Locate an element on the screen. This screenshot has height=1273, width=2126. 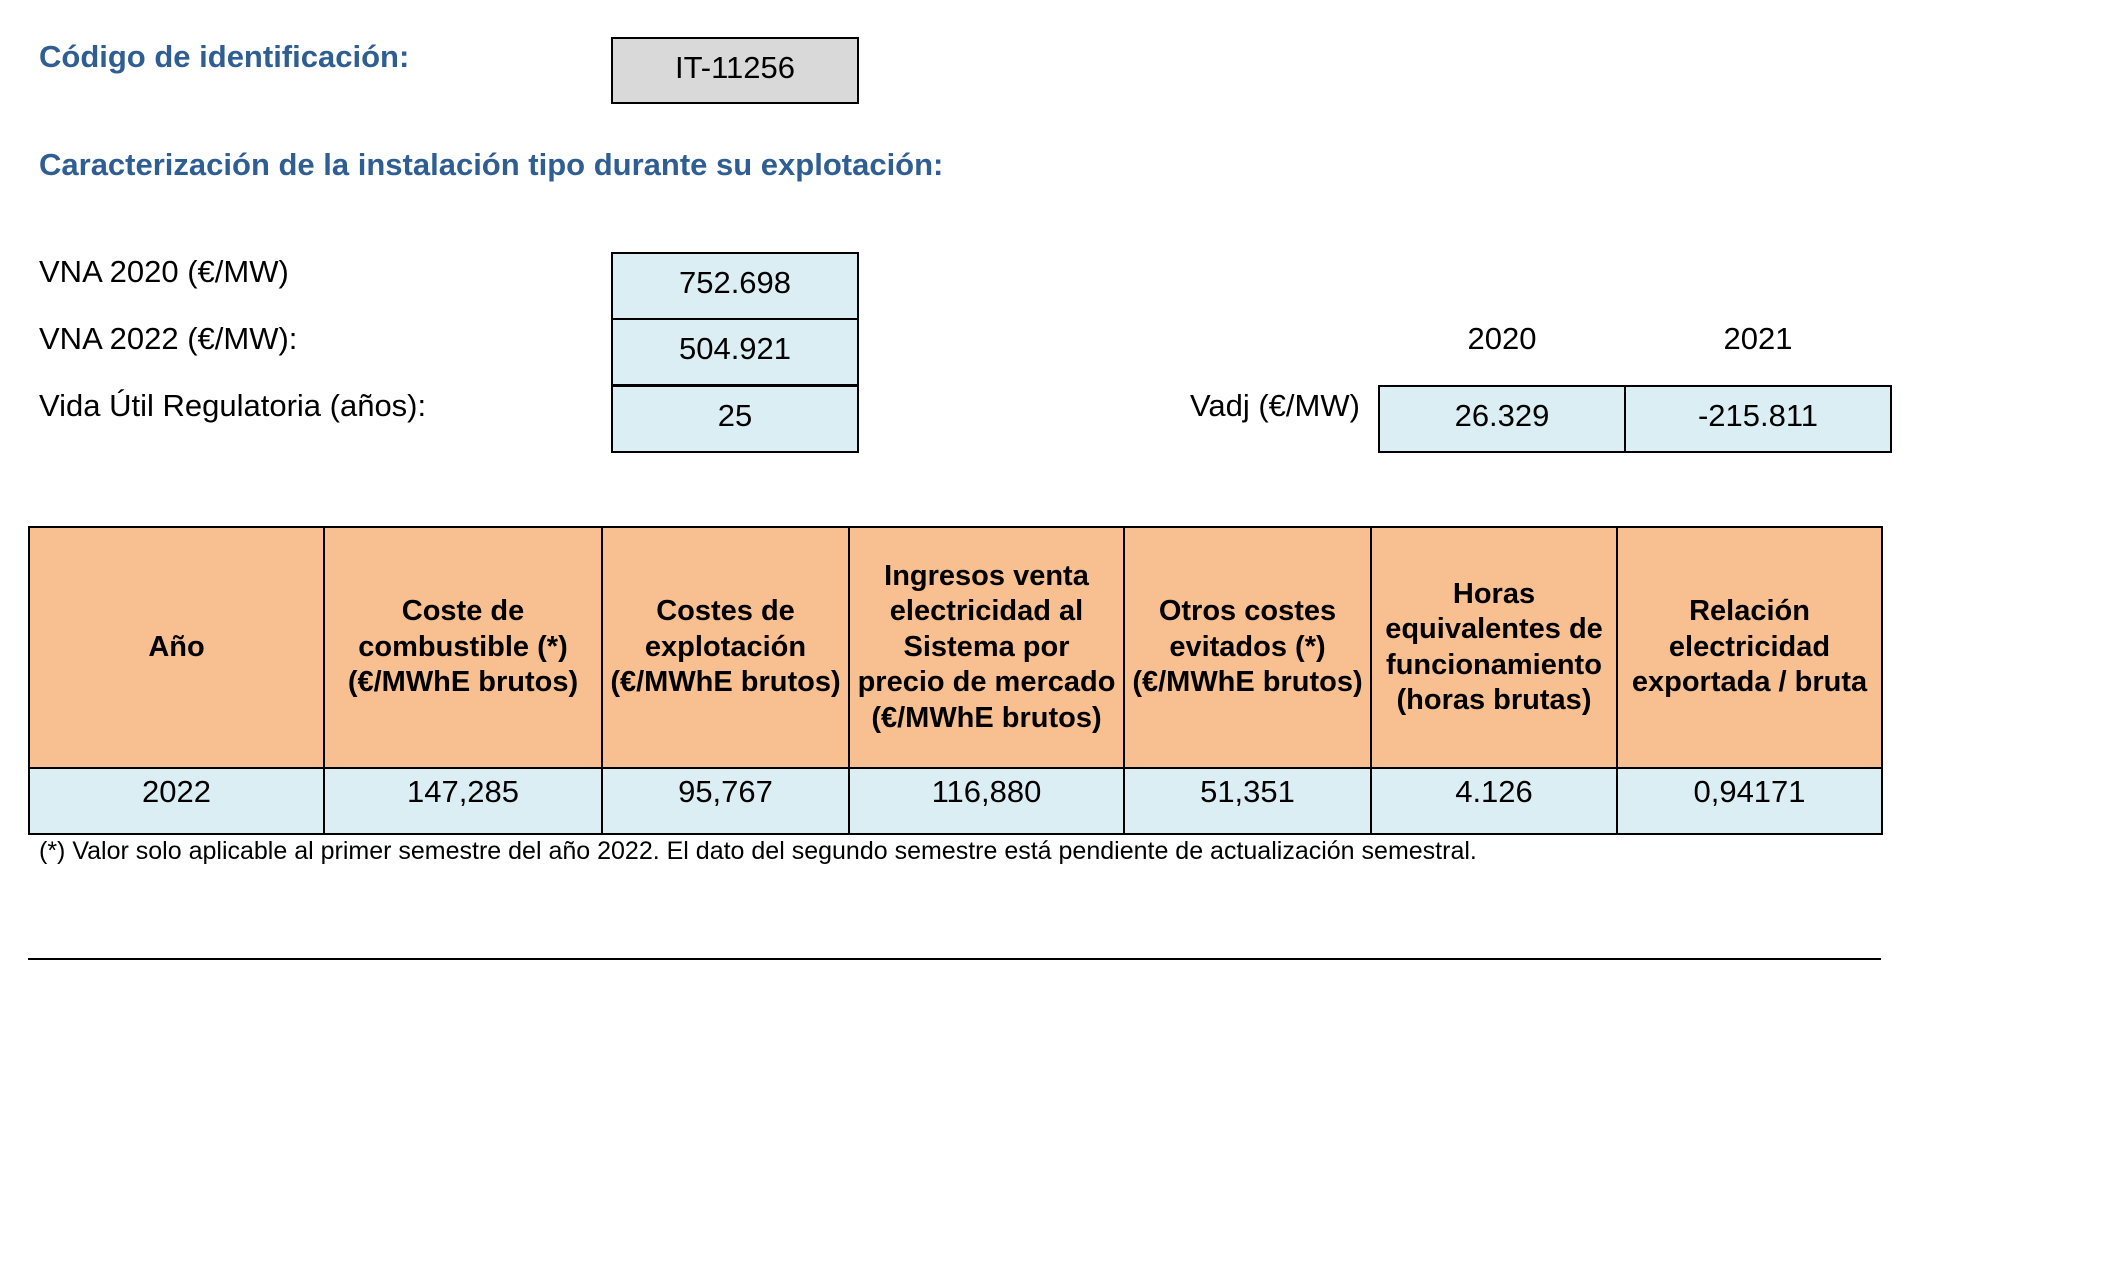
divider is located at coordinates (954, 959).